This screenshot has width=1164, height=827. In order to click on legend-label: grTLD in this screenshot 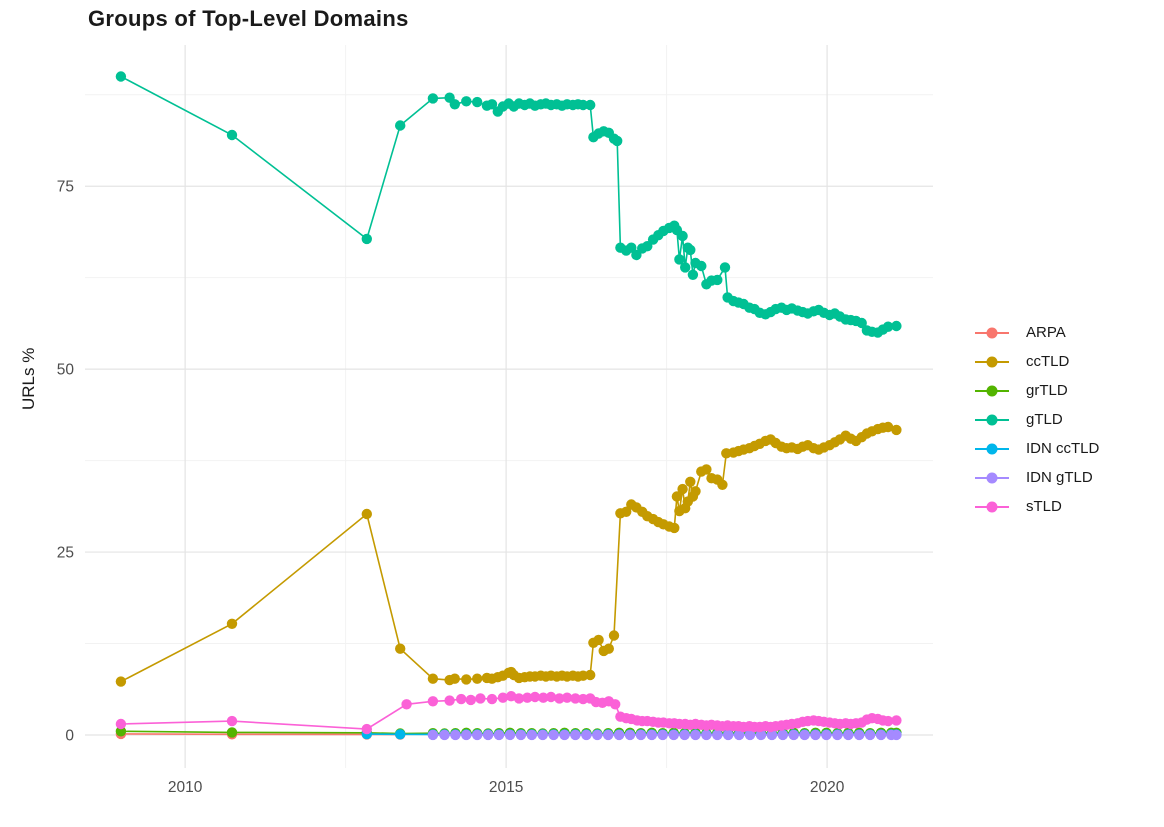, I will do `click(1047, 390)`.